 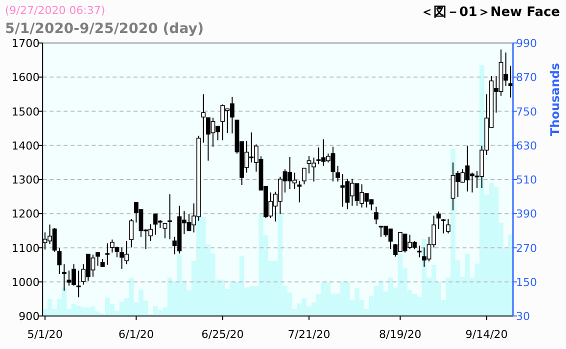 What do you see at coordinates (526, 43) in the screenshot?
I see `y2-tick-label: 990` at bounding box center [526, 43].